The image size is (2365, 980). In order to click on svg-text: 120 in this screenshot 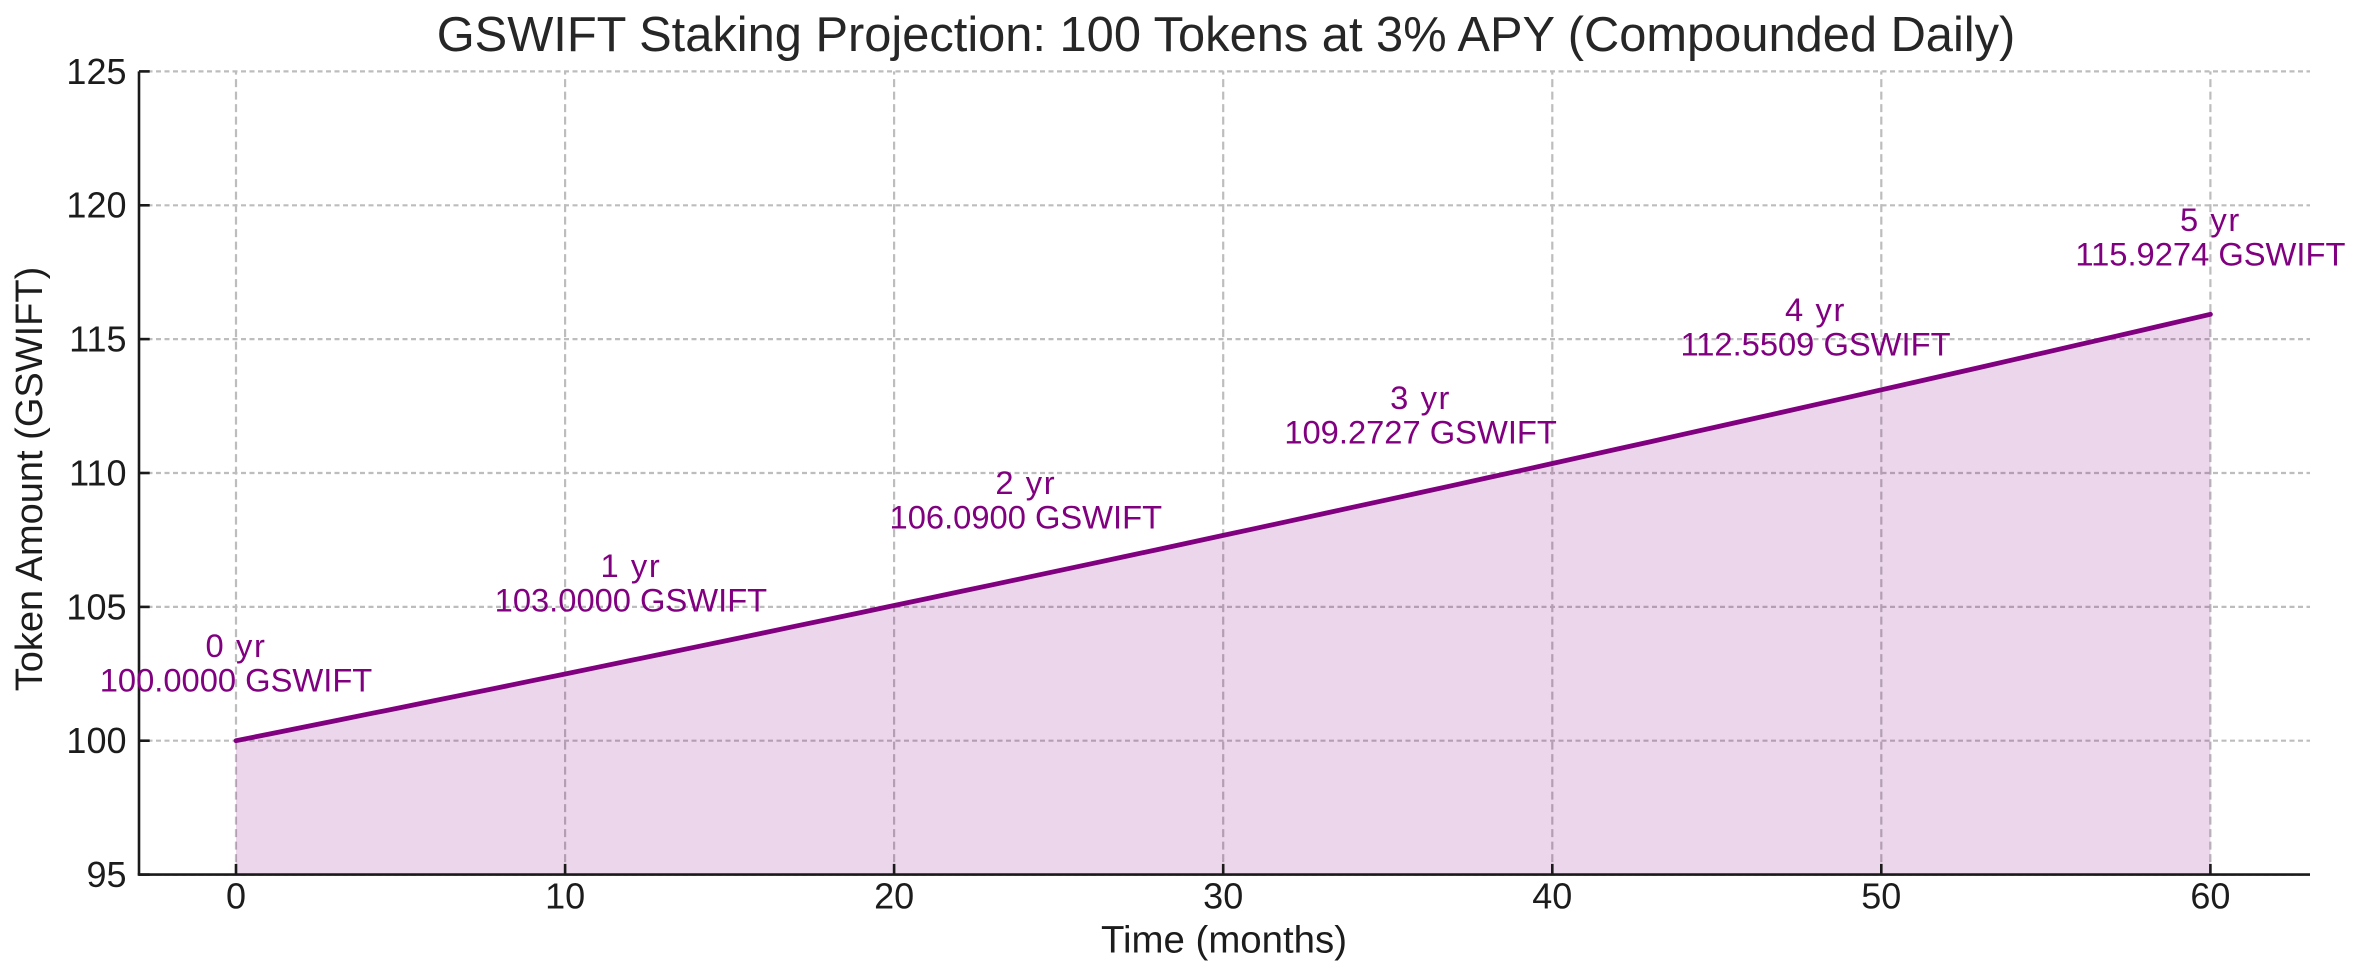, I will do `click(96, 205)`.